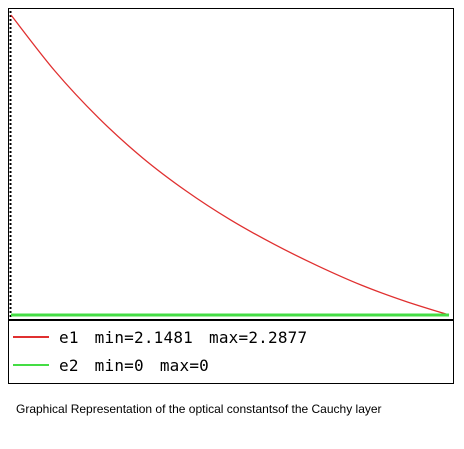 Image resolution: width=464 pixels, height=449 pixels. I want to click on legend-entry-e2: e2 min=0 max=0, so click(231, 365).